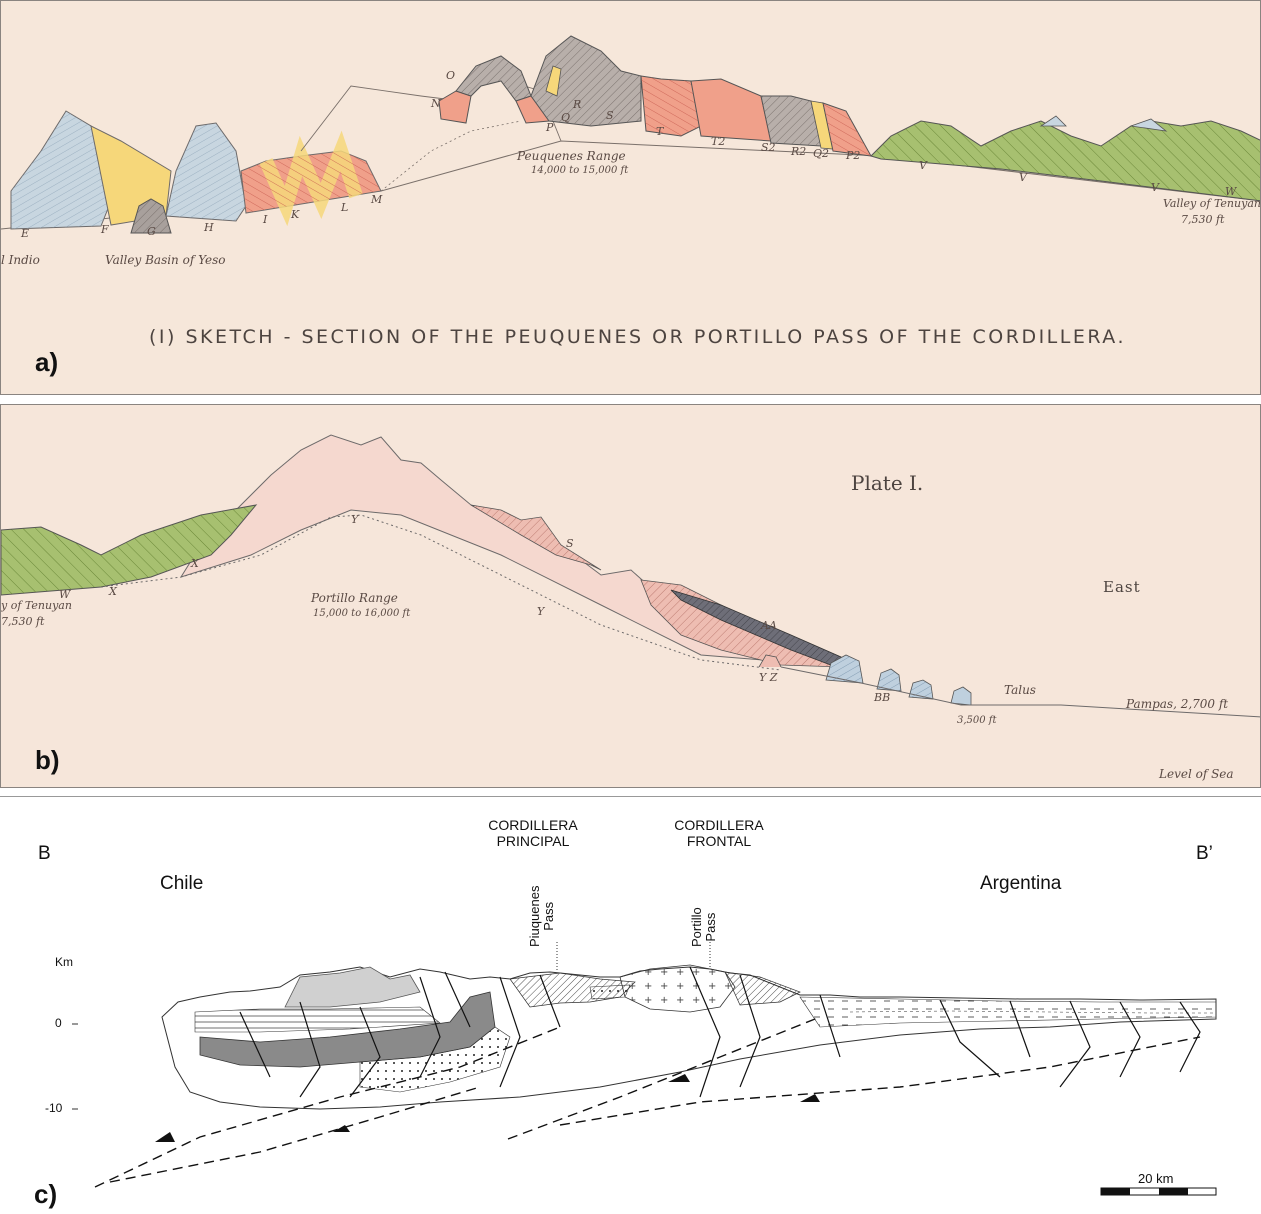  I want to click on principal-line-2: PRINCIPAL, so click(533, 841).